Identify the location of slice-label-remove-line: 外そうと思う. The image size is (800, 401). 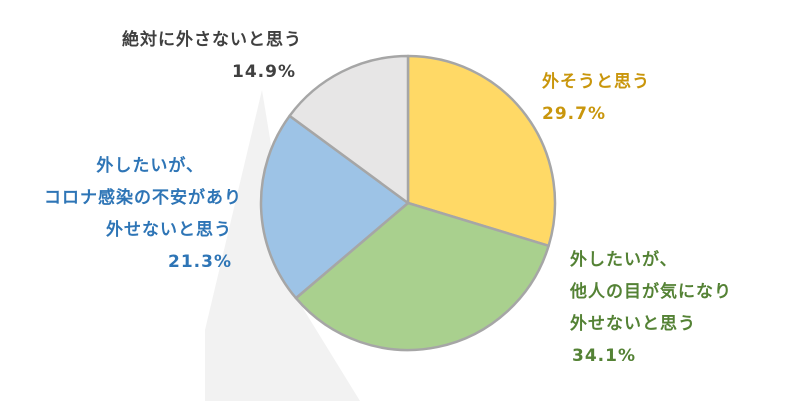
(596, 82).